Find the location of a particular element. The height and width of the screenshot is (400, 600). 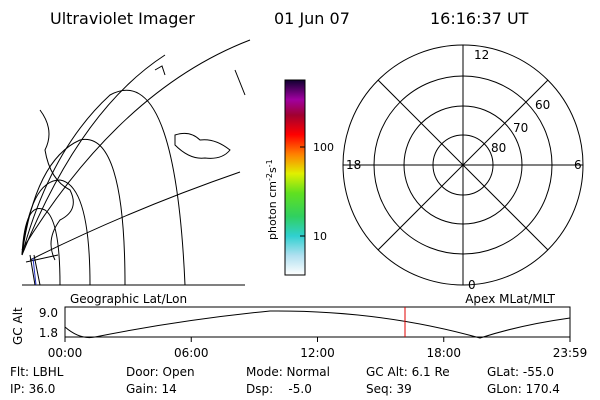

lat-label: 80 is located at coordinates (498, 148).